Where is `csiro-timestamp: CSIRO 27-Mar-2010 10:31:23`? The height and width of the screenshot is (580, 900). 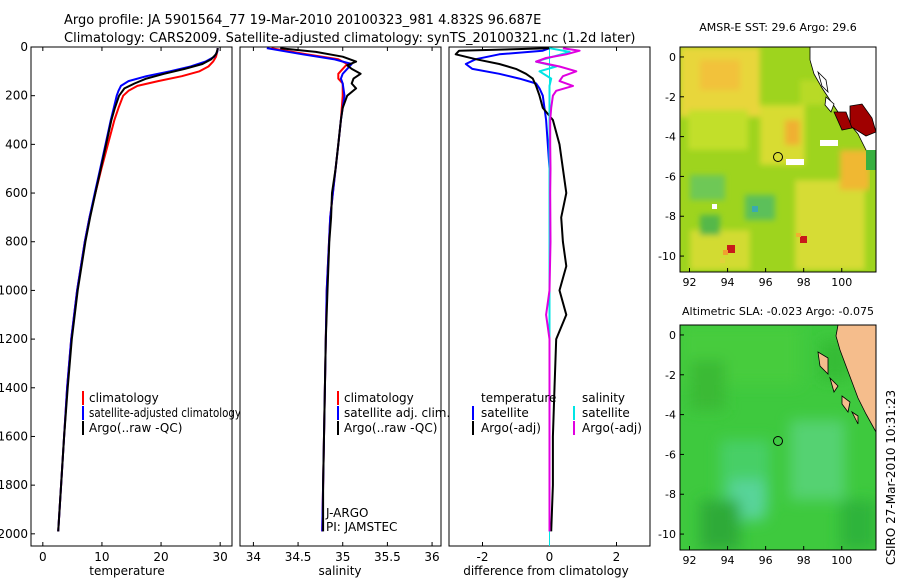
csiro-timestamp: CSIRO 27-Mar-2010 10:31:23 is located at coordinates (891, 477).